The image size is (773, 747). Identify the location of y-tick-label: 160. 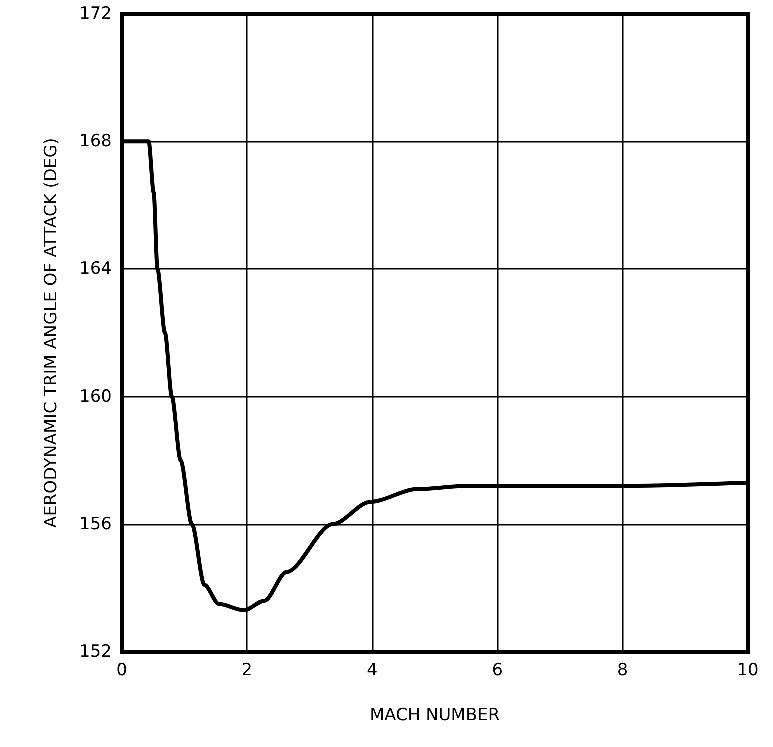
(96, 396).